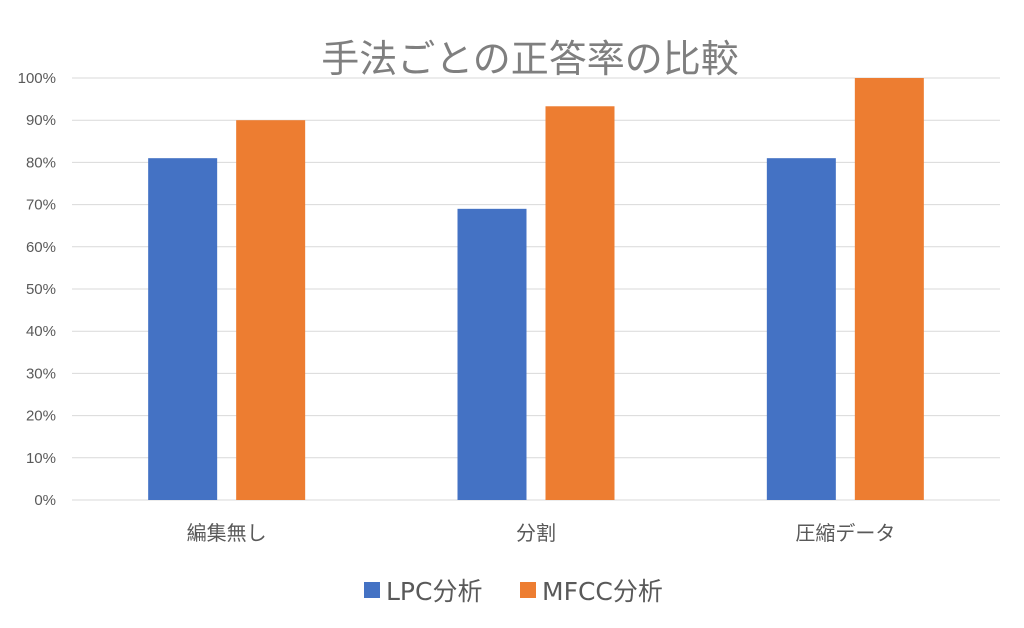 This screenshot has height=628, width=1024. What do you see at coordinates (37, 78) in the screenshot?
I see `y-tick-label: 100%` at bounding box center [37, 78].